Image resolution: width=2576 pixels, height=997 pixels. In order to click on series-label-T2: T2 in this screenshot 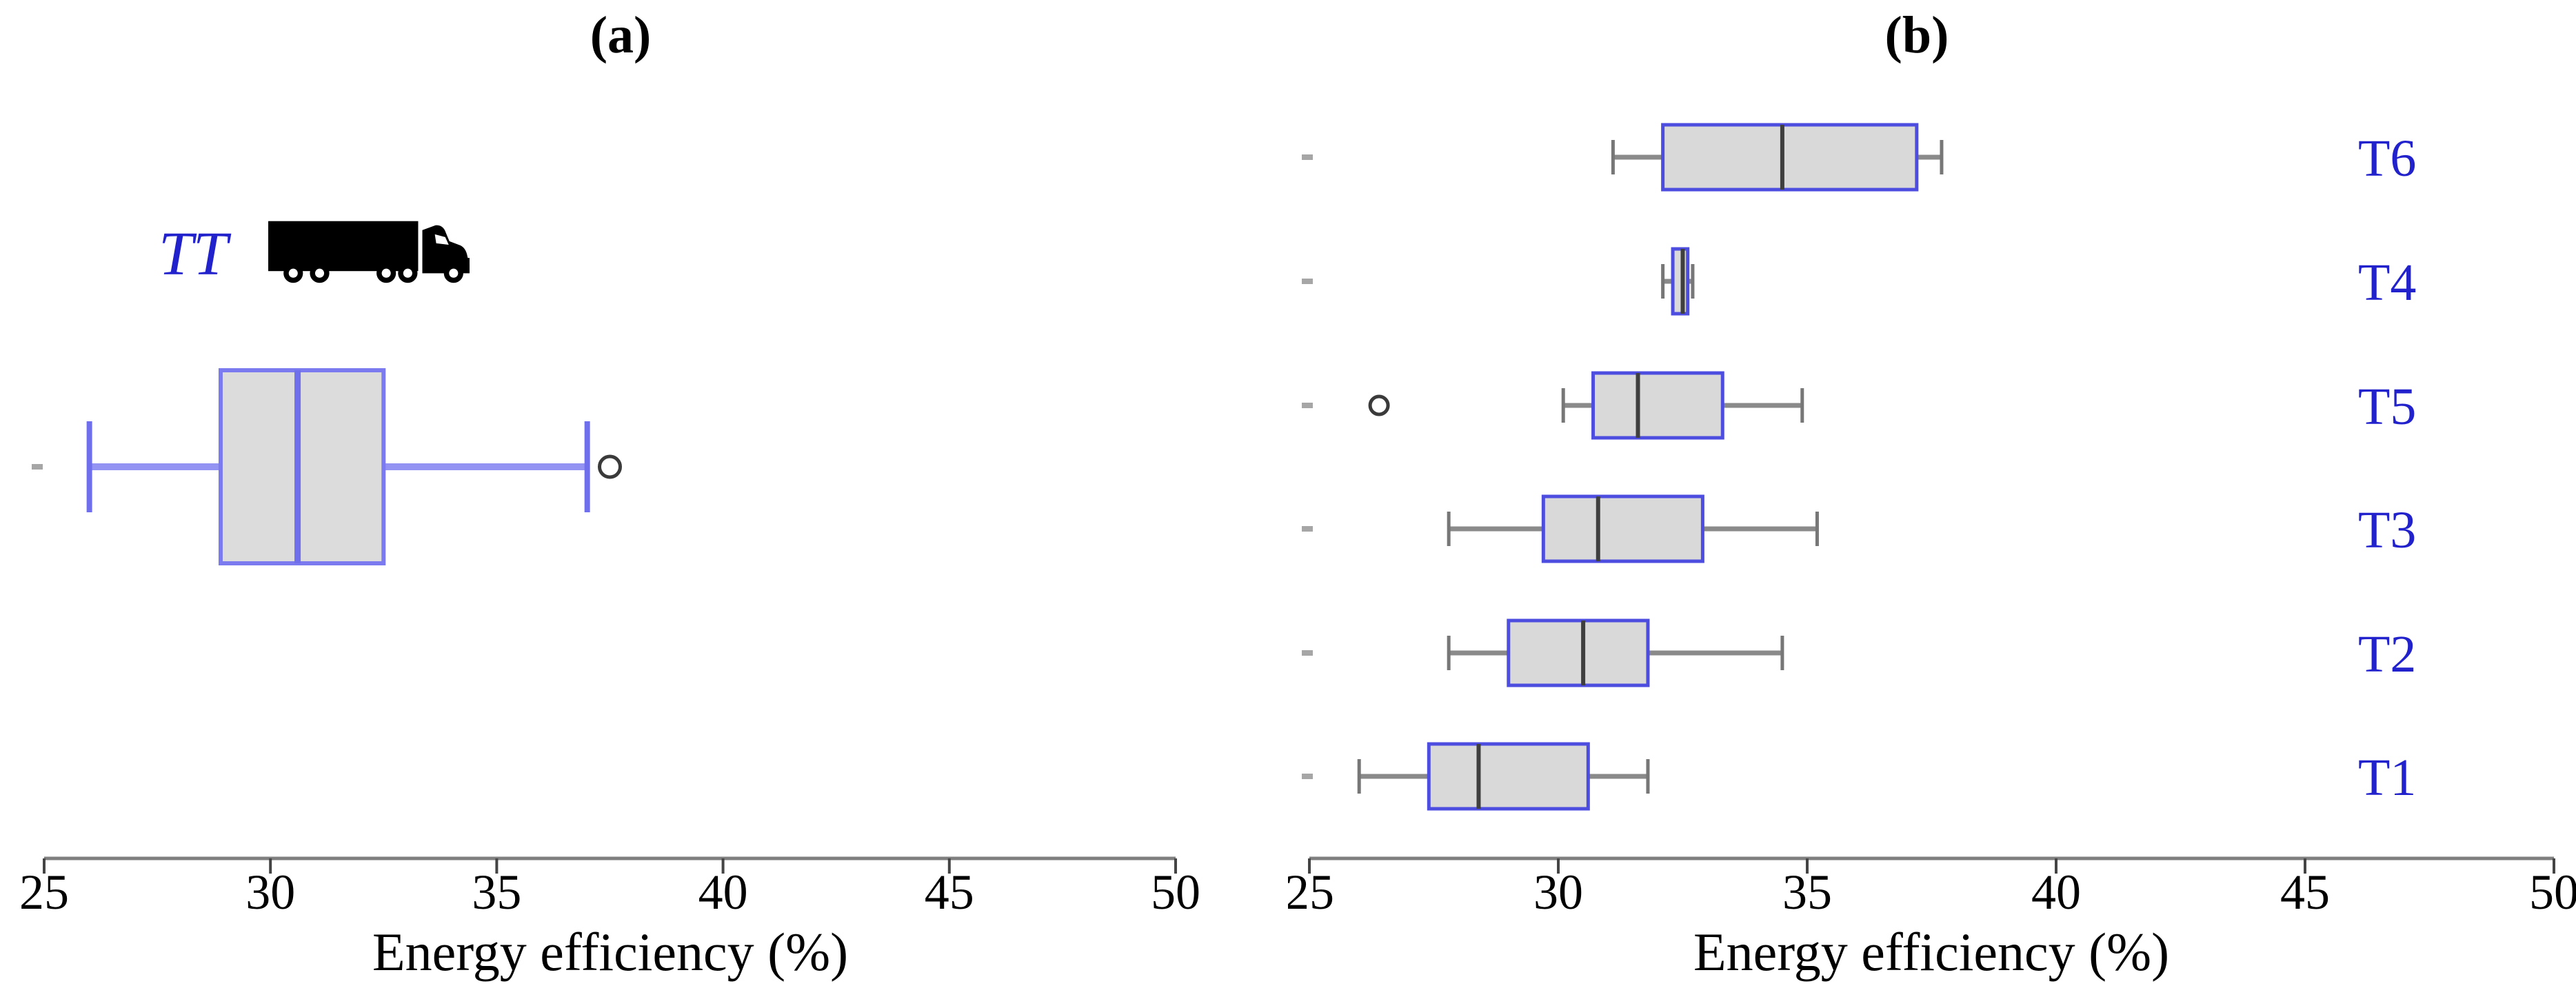, I will do `click(2387, 654)`.